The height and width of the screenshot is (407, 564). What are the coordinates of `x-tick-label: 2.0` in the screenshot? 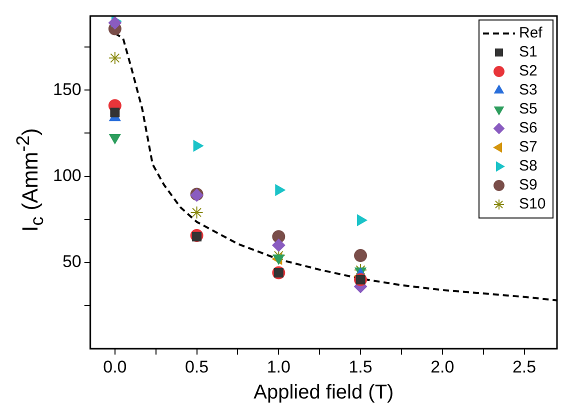 It's located at (442, 366).